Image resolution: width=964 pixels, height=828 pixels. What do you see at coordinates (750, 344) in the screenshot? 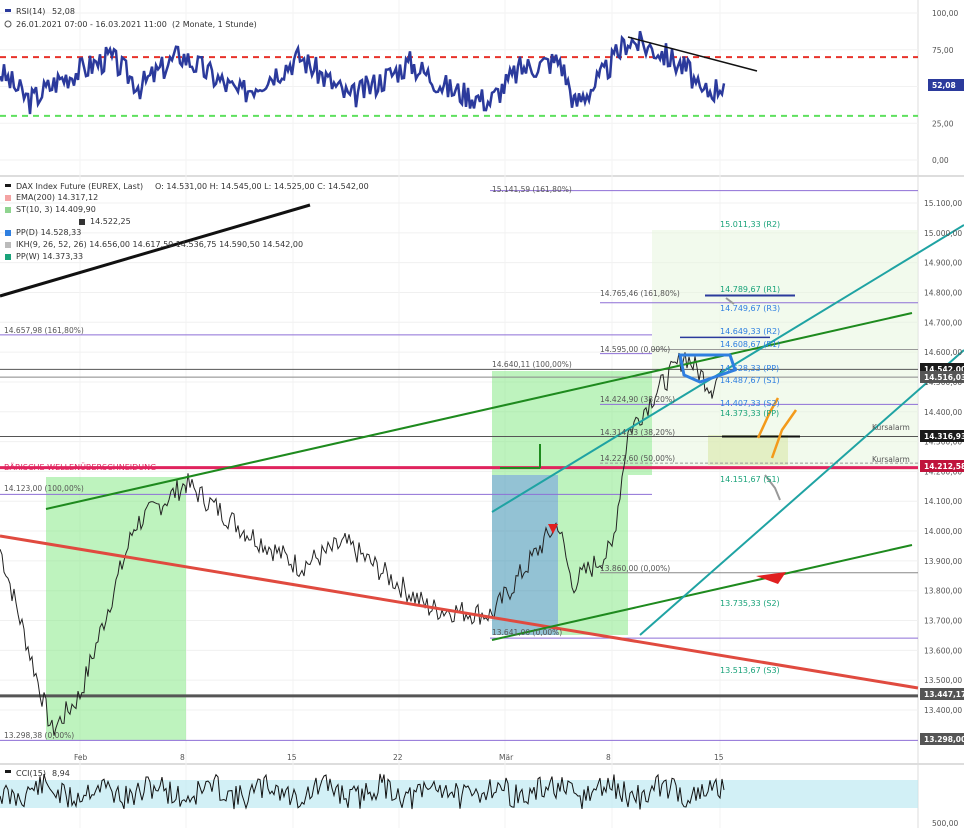
I see `pivot-label: 14.608,67 (R1)` at bounding box center [750, 344].